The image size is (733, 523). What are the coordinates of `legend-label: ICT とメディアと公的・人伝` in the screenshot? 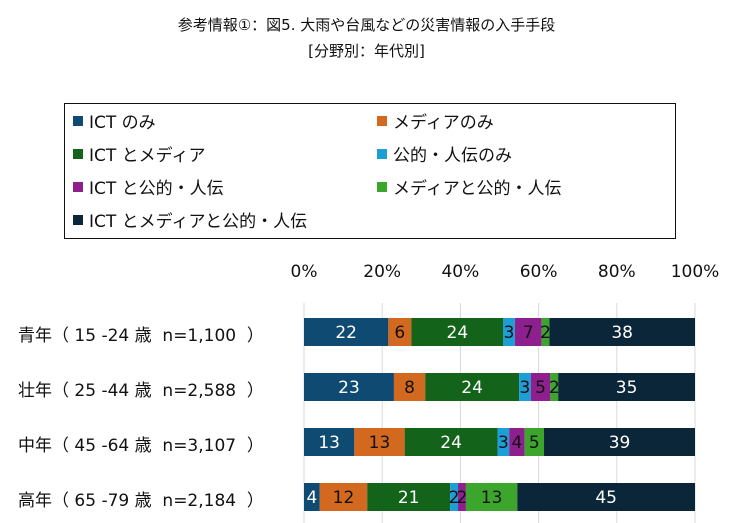 It's located at (198, 222).